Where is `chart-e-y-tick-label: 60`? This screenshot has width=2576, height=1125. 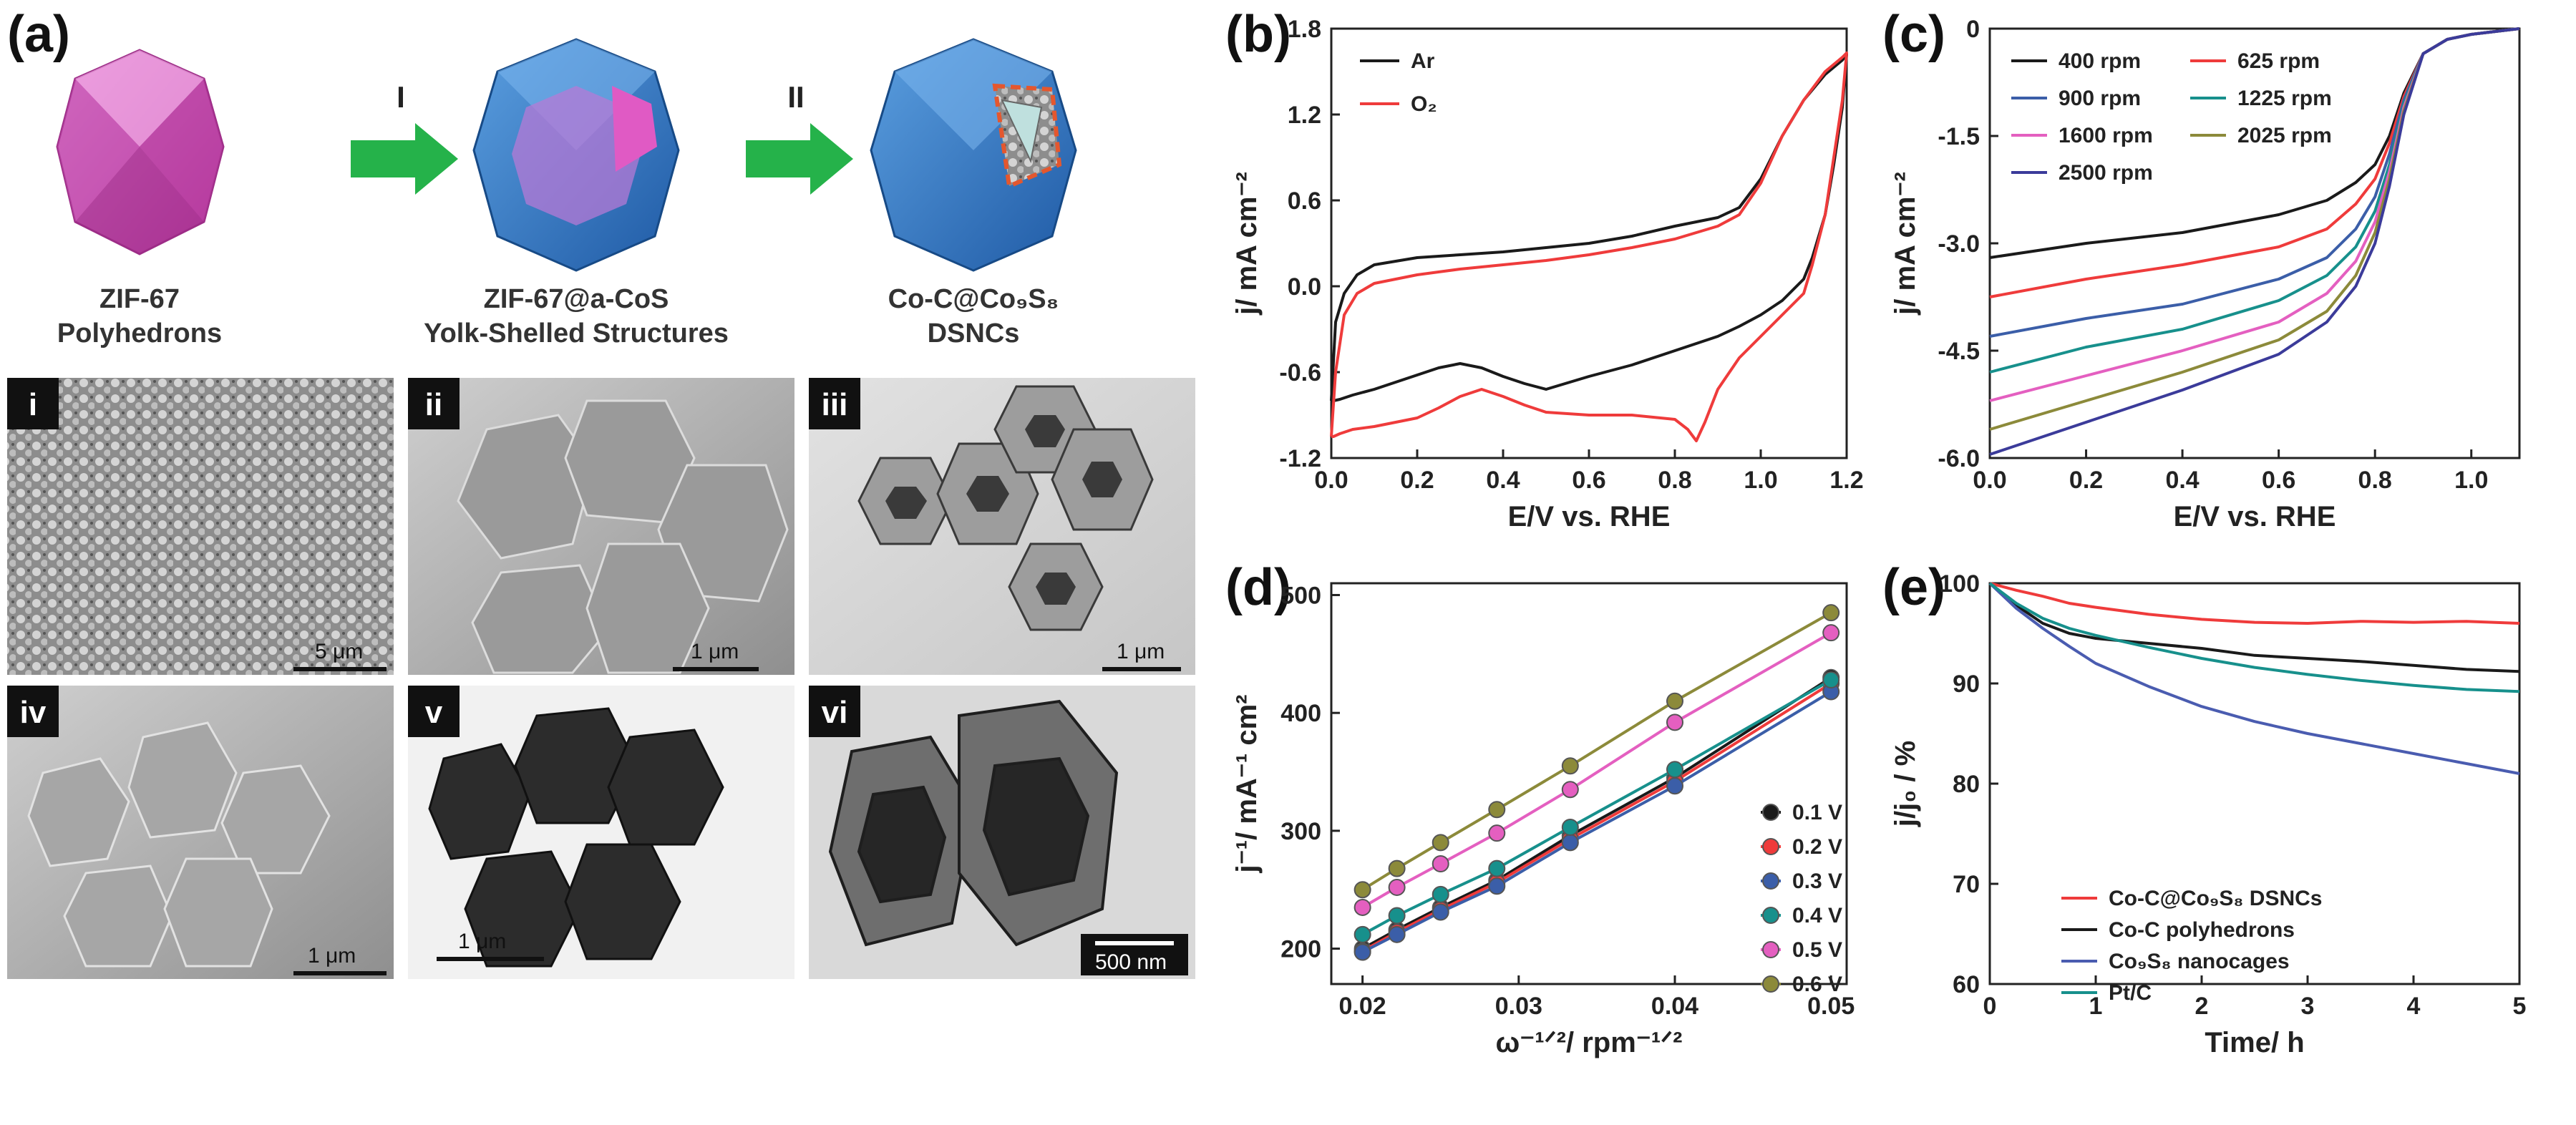
chart-e-y-tick-label: 60 is located at coordinates (1966, 984).